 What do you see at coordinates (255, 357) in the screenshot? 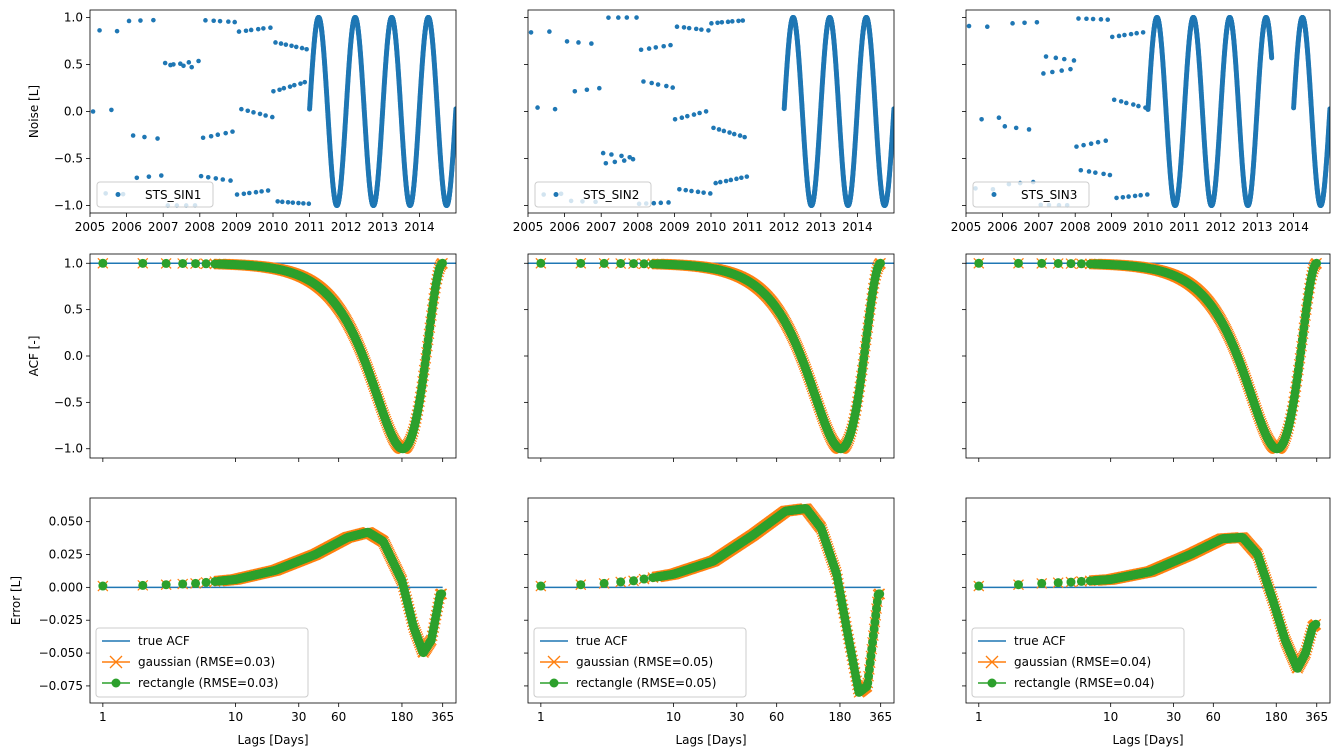
I see `acf-panel-1: 1.00.50.0−0.5−1.0` at bounding box center [255, 357].